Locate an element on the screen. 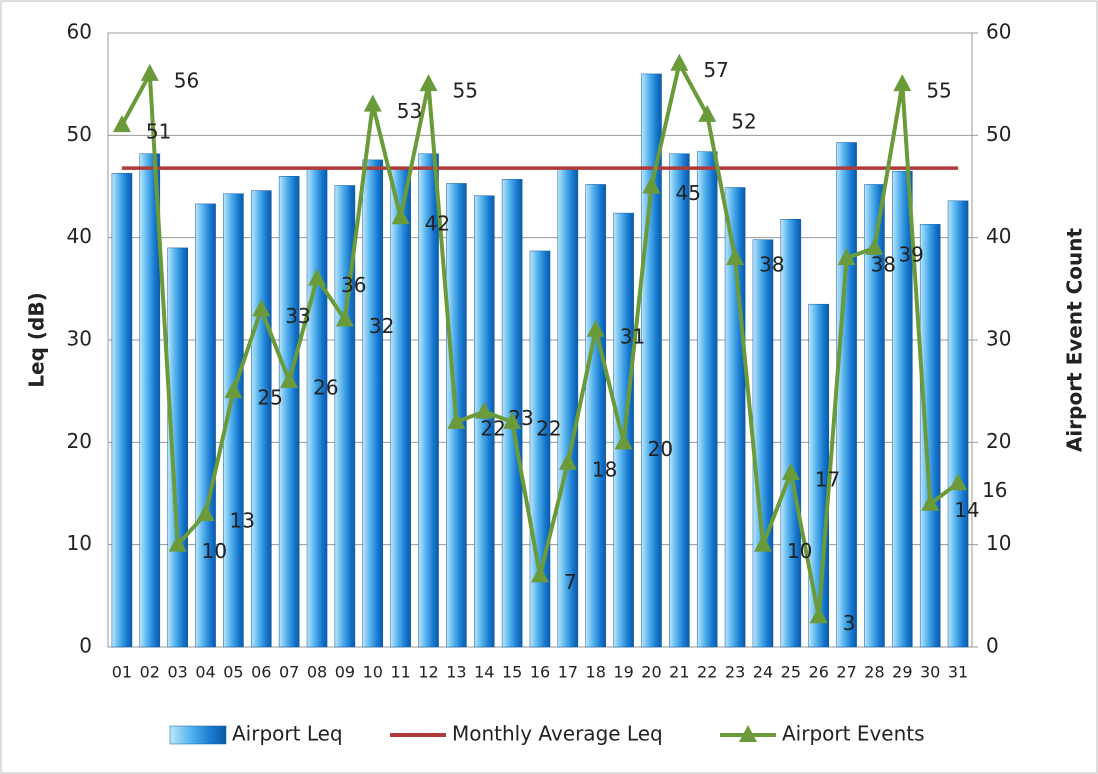 The image size is (1098, 774). x-tick-label: 07 is located at coordinates (289, 672).